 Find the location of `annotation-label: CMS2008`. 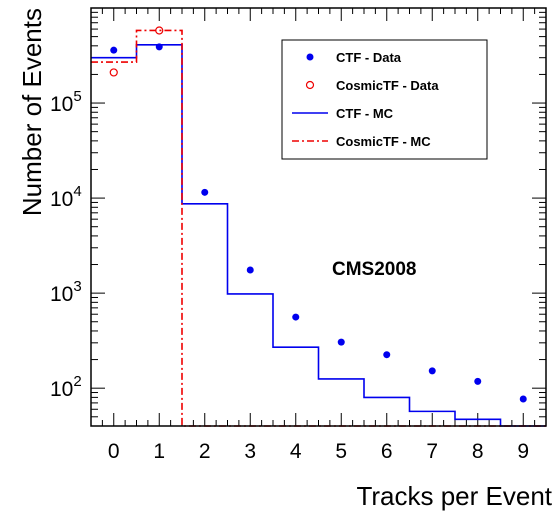

annotation-label: CMS2008 is located at coordinates (374, 269).